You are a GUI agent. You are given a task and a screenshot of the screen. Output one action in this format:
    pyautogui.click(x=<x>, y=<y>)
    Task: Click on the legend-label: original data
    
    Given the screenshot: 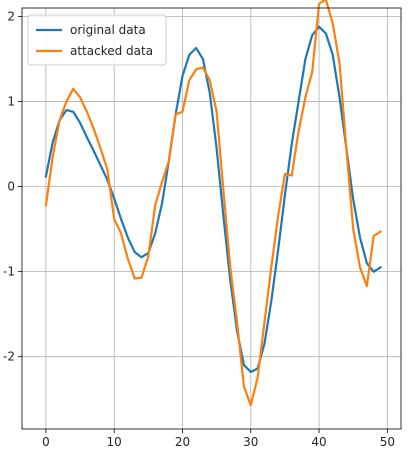 What is the action you would take?
    pyautogui.click(x=108, y=30)
    